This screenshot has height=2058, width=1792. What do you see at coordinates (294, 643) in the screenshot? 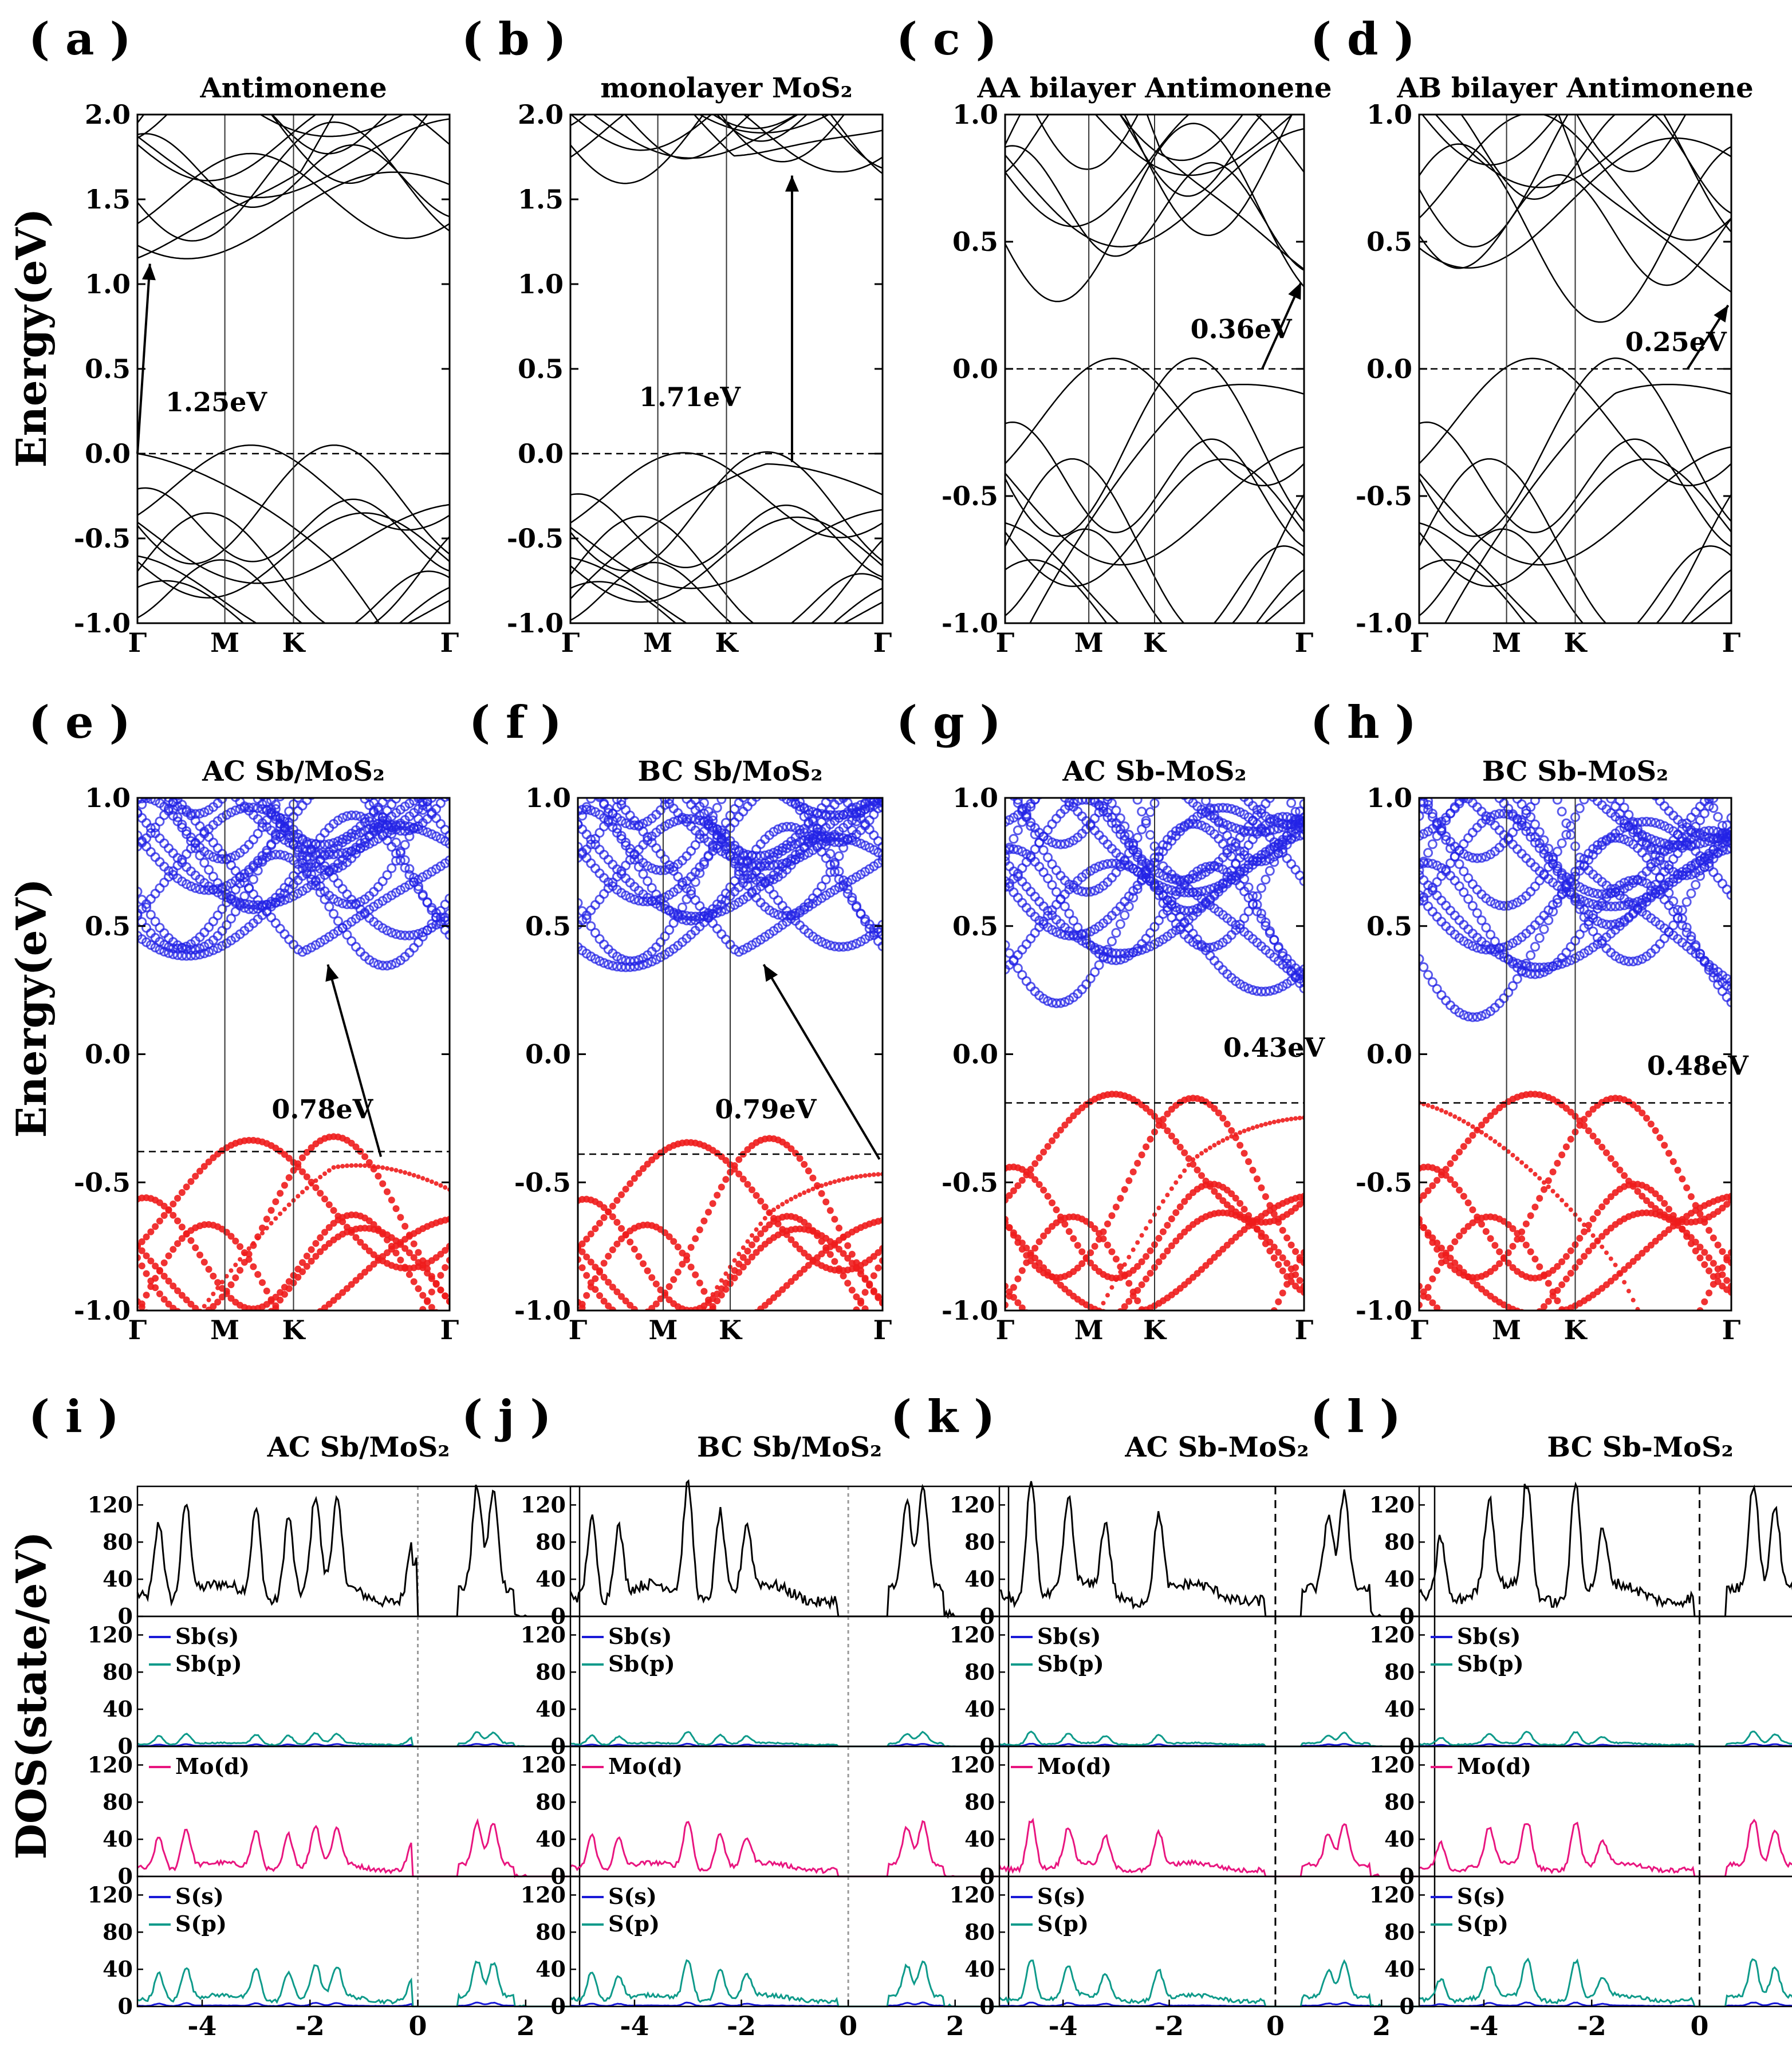
I see `kpoint-label-a: K` at bounding box center [294, 643].